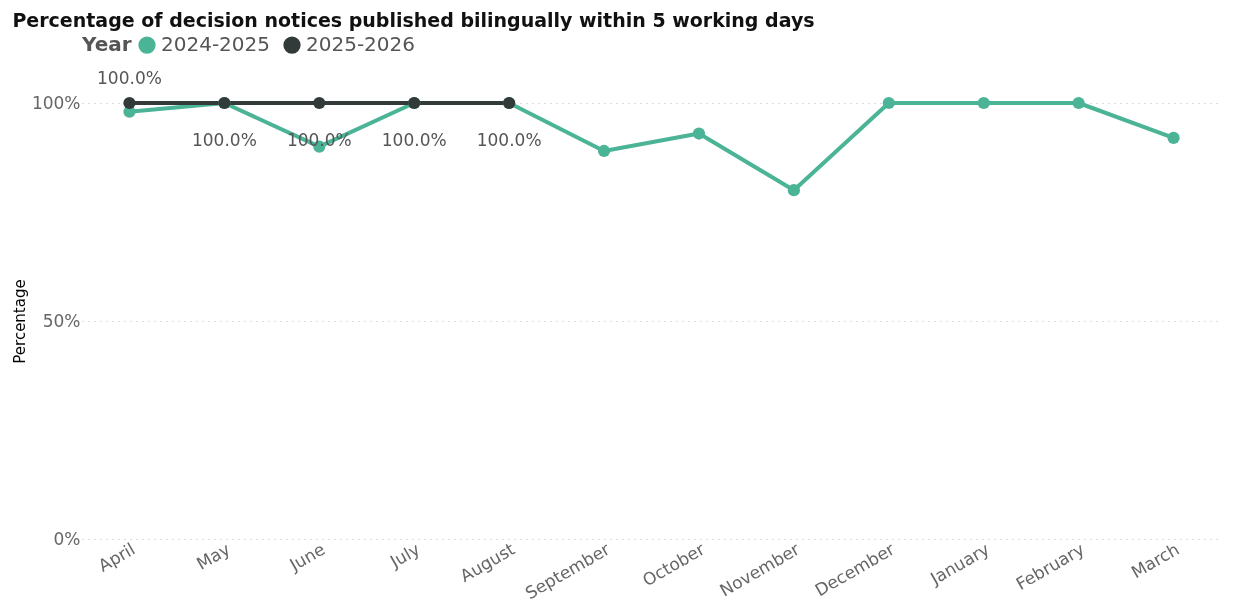 This screenshot has height=614, width=1233. What do you see at coordinates (61, 320) in the screenshot?
I see `y-tick-label: 50%` at bounding box center [61, 320].